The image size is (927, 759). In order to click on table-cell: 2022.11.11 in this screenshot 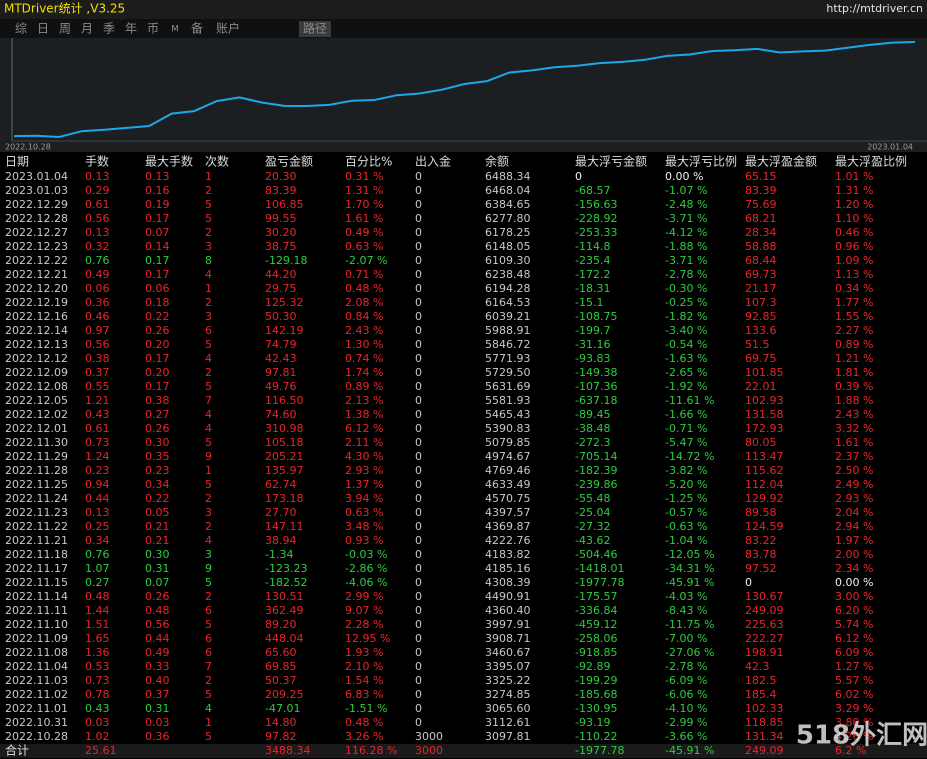, I will do `click(36, 610)`.